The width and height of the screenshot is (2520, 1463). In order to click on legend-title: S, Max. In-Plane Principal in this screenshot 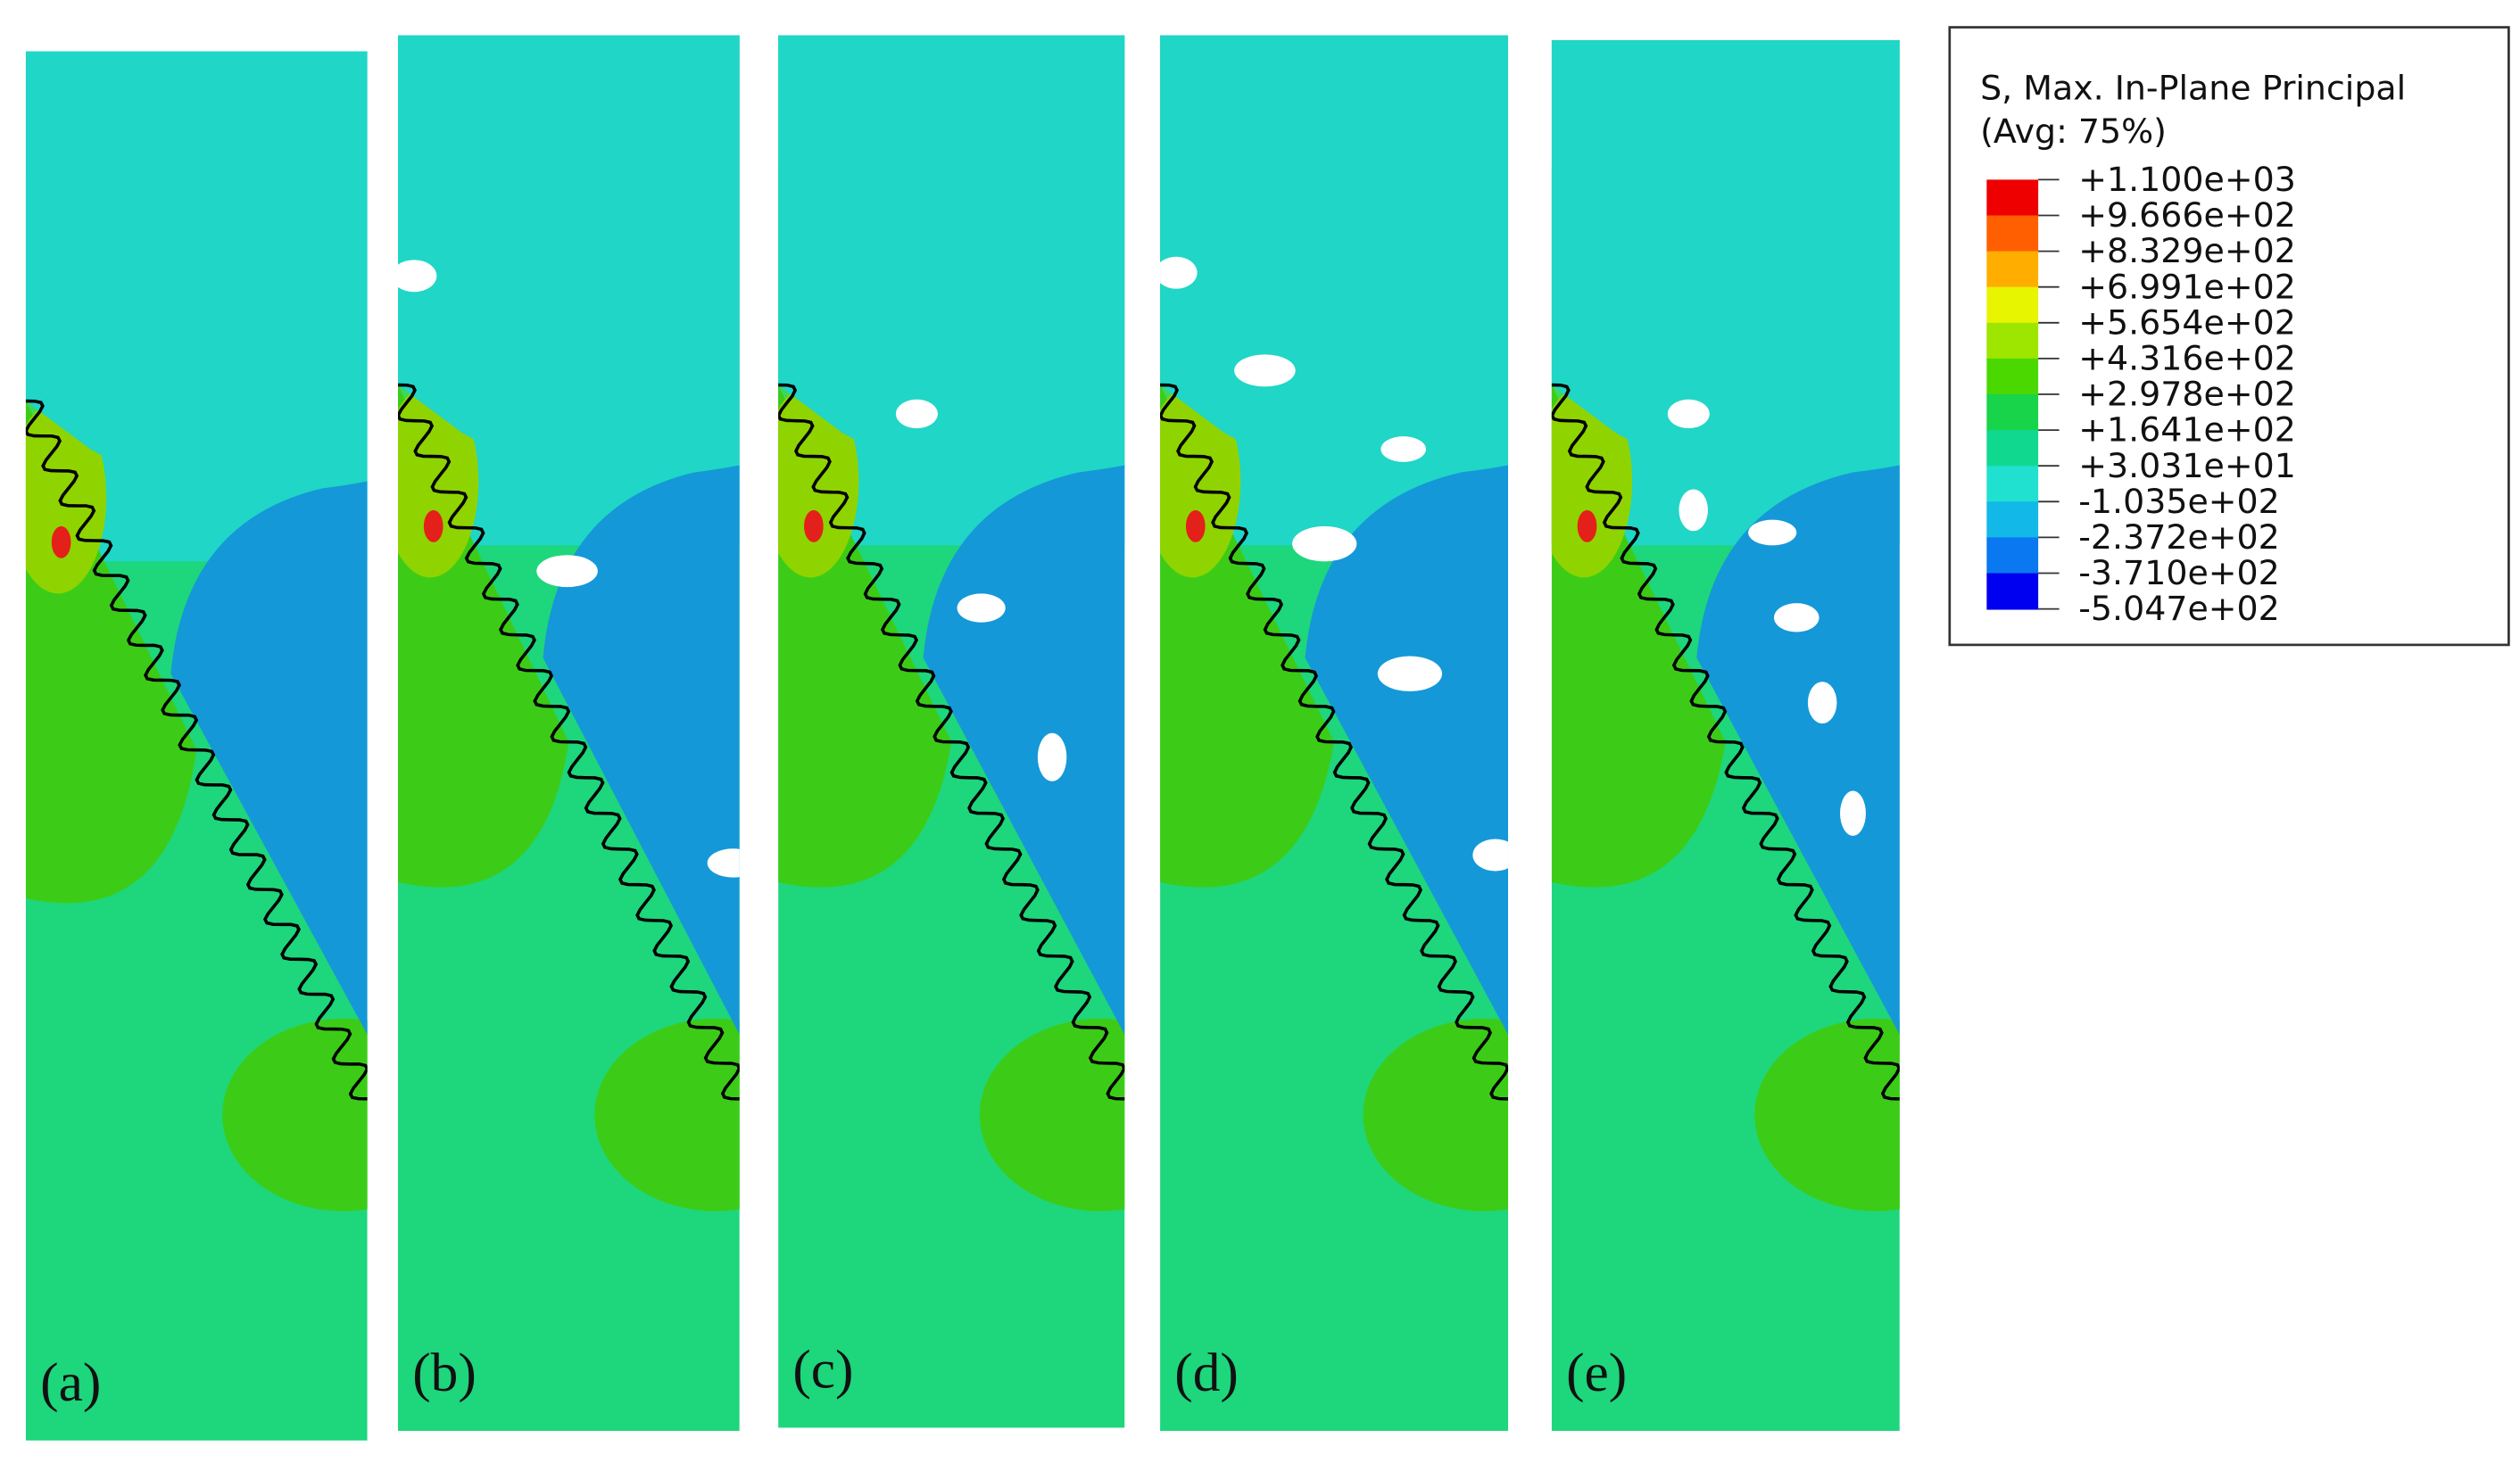, I will do `click(2193, 88)`.